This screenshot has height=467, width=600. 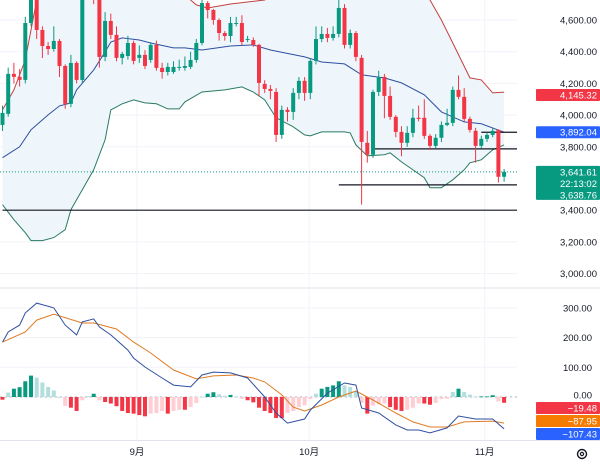 I want to click on signal-value-label: −87.95, so click(x=568, y=421).